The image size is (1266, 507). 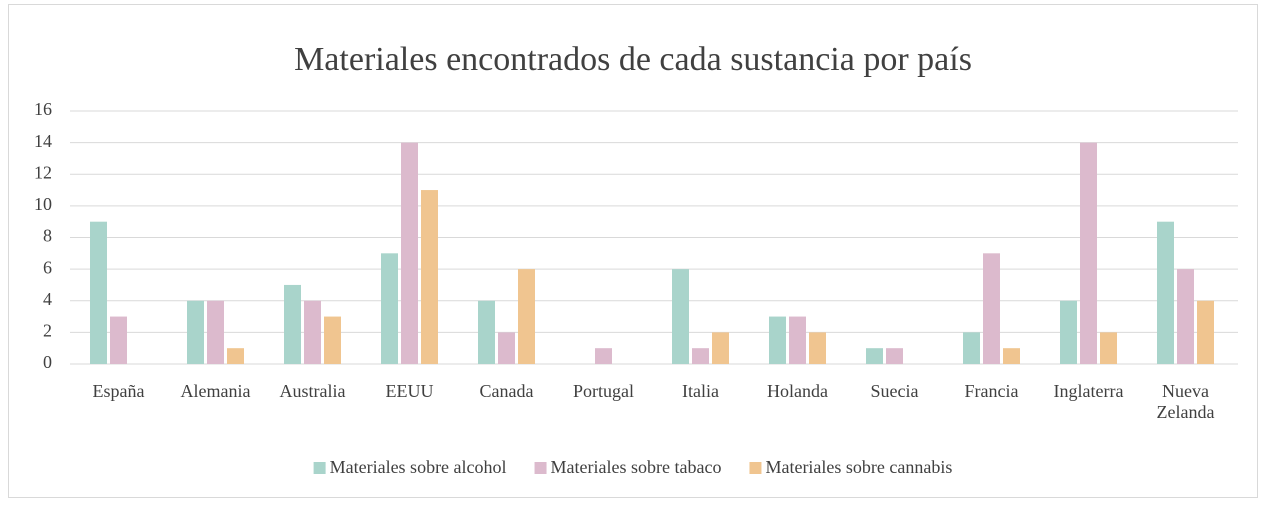 I want to click on legend-label: Materiales sobre alcohol, so click(x=418, y=467).